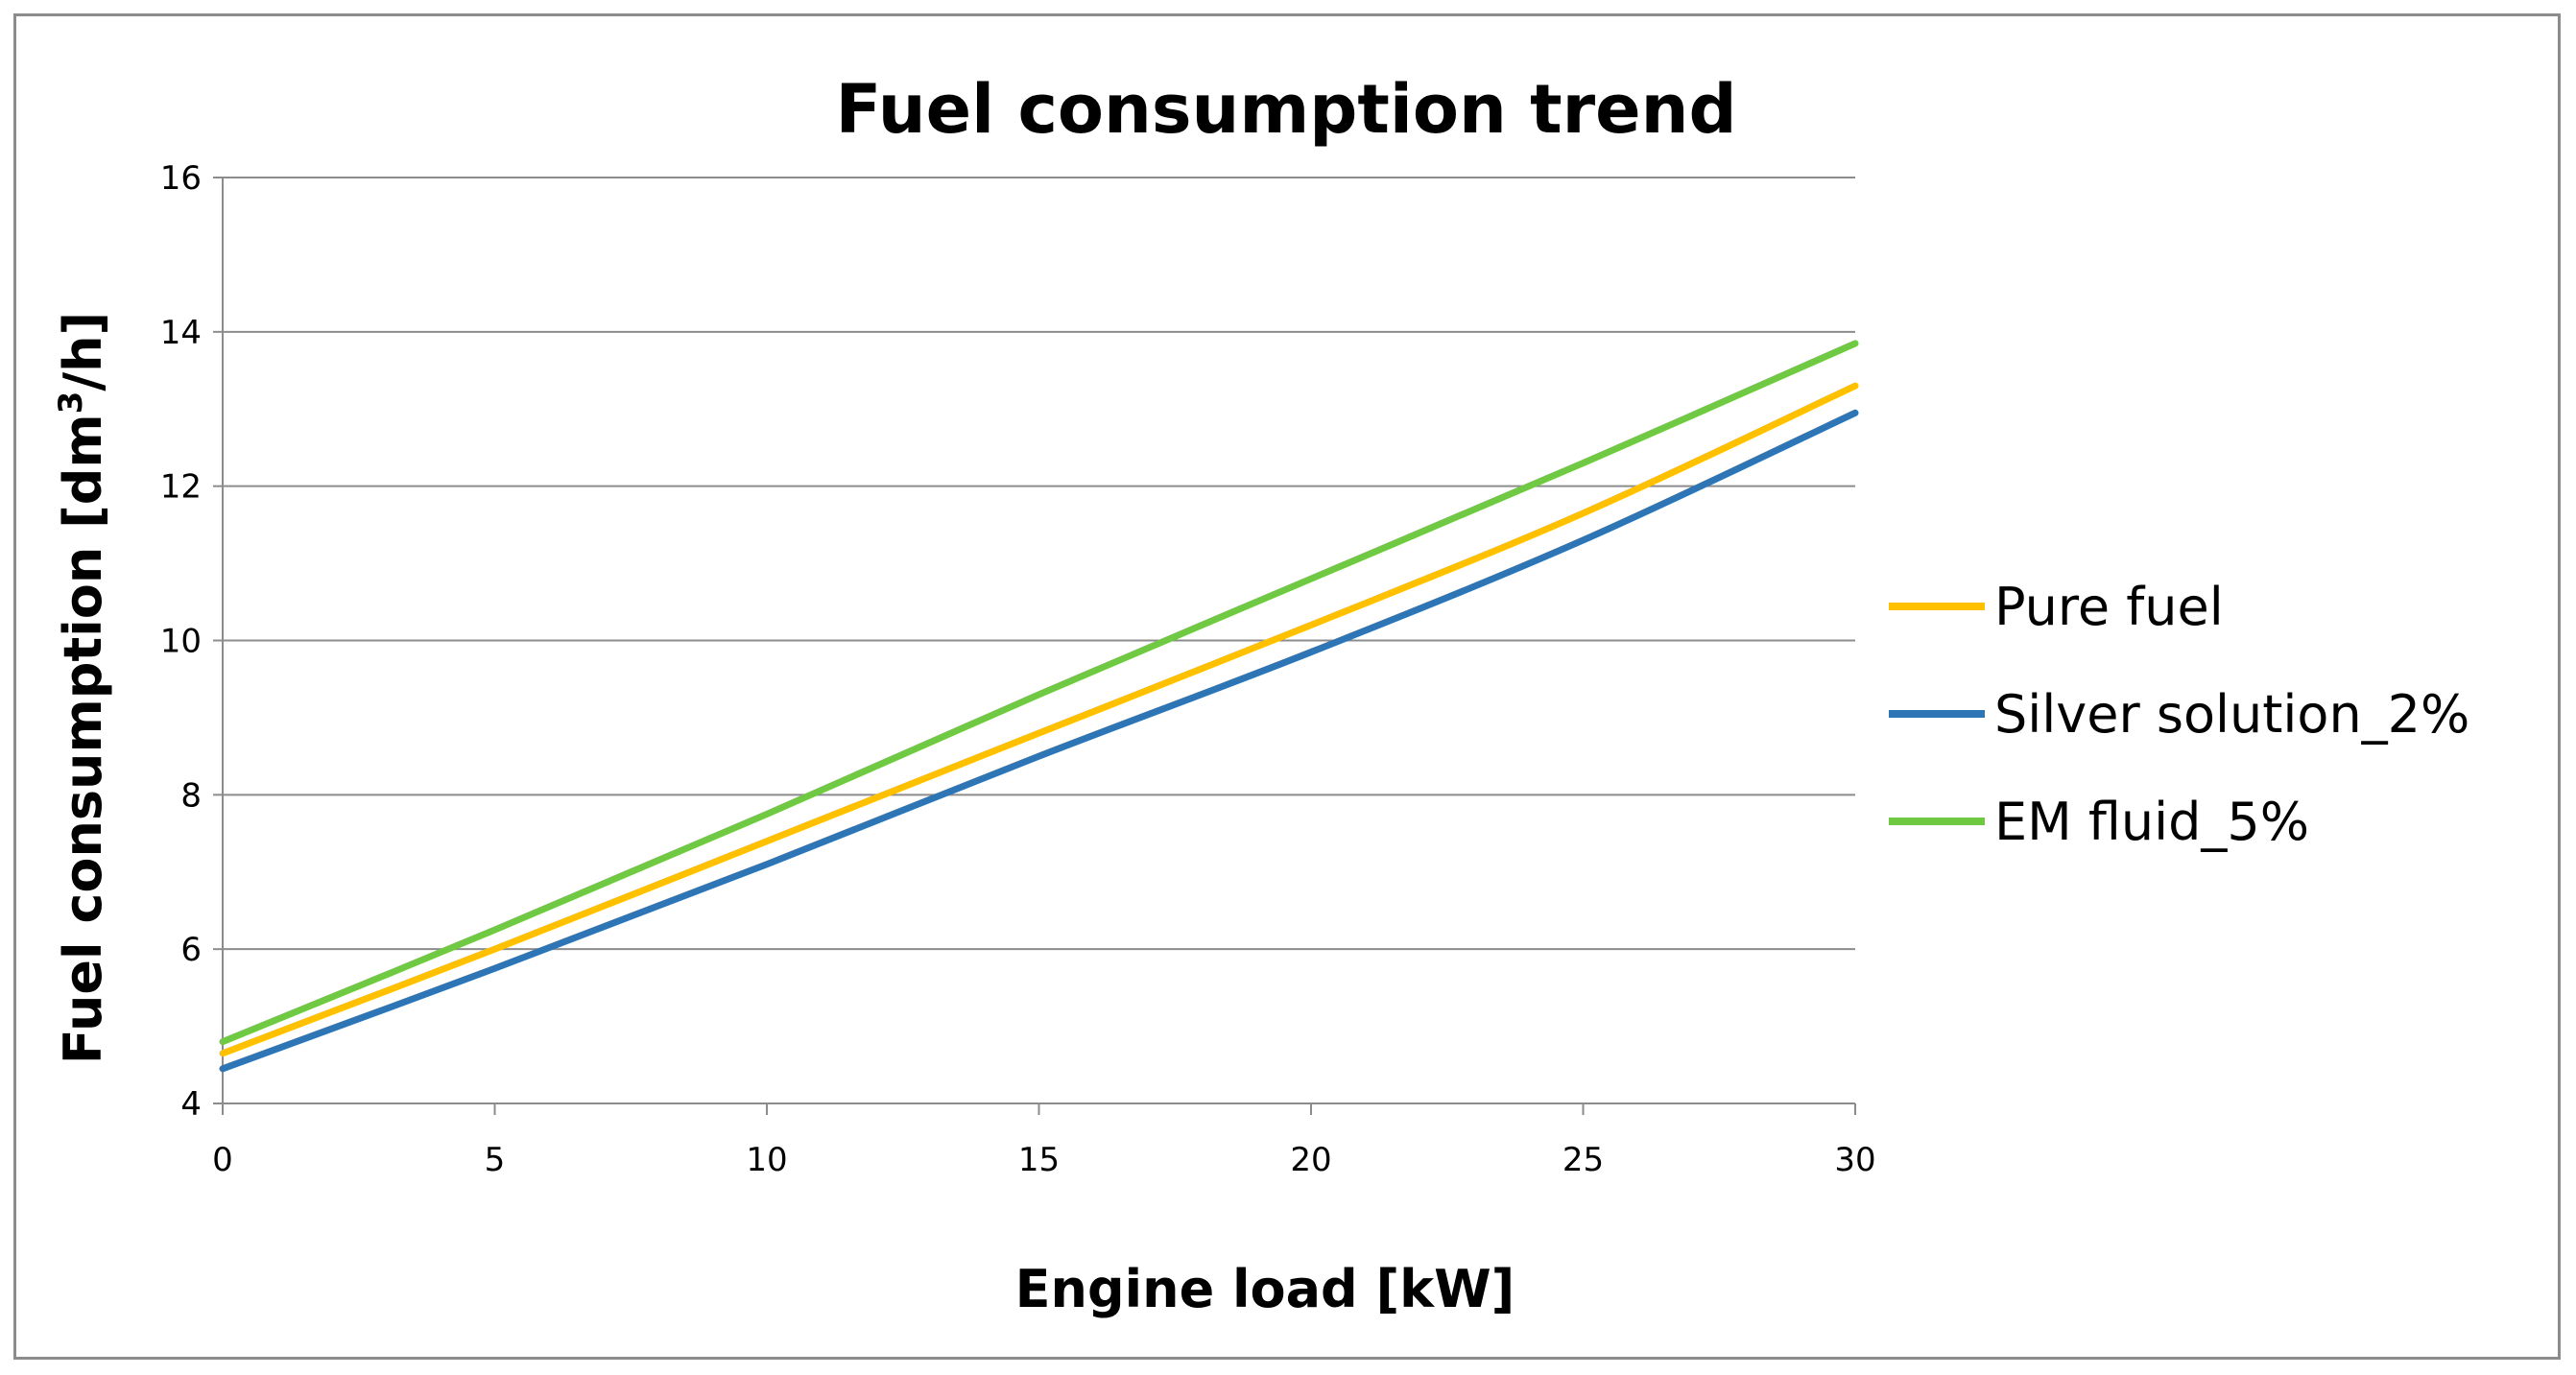  What do you see at coordinates (83, 351) in the screenshot?
I see `y-axis-title-end: /h]` at bounding box center [83, 351].